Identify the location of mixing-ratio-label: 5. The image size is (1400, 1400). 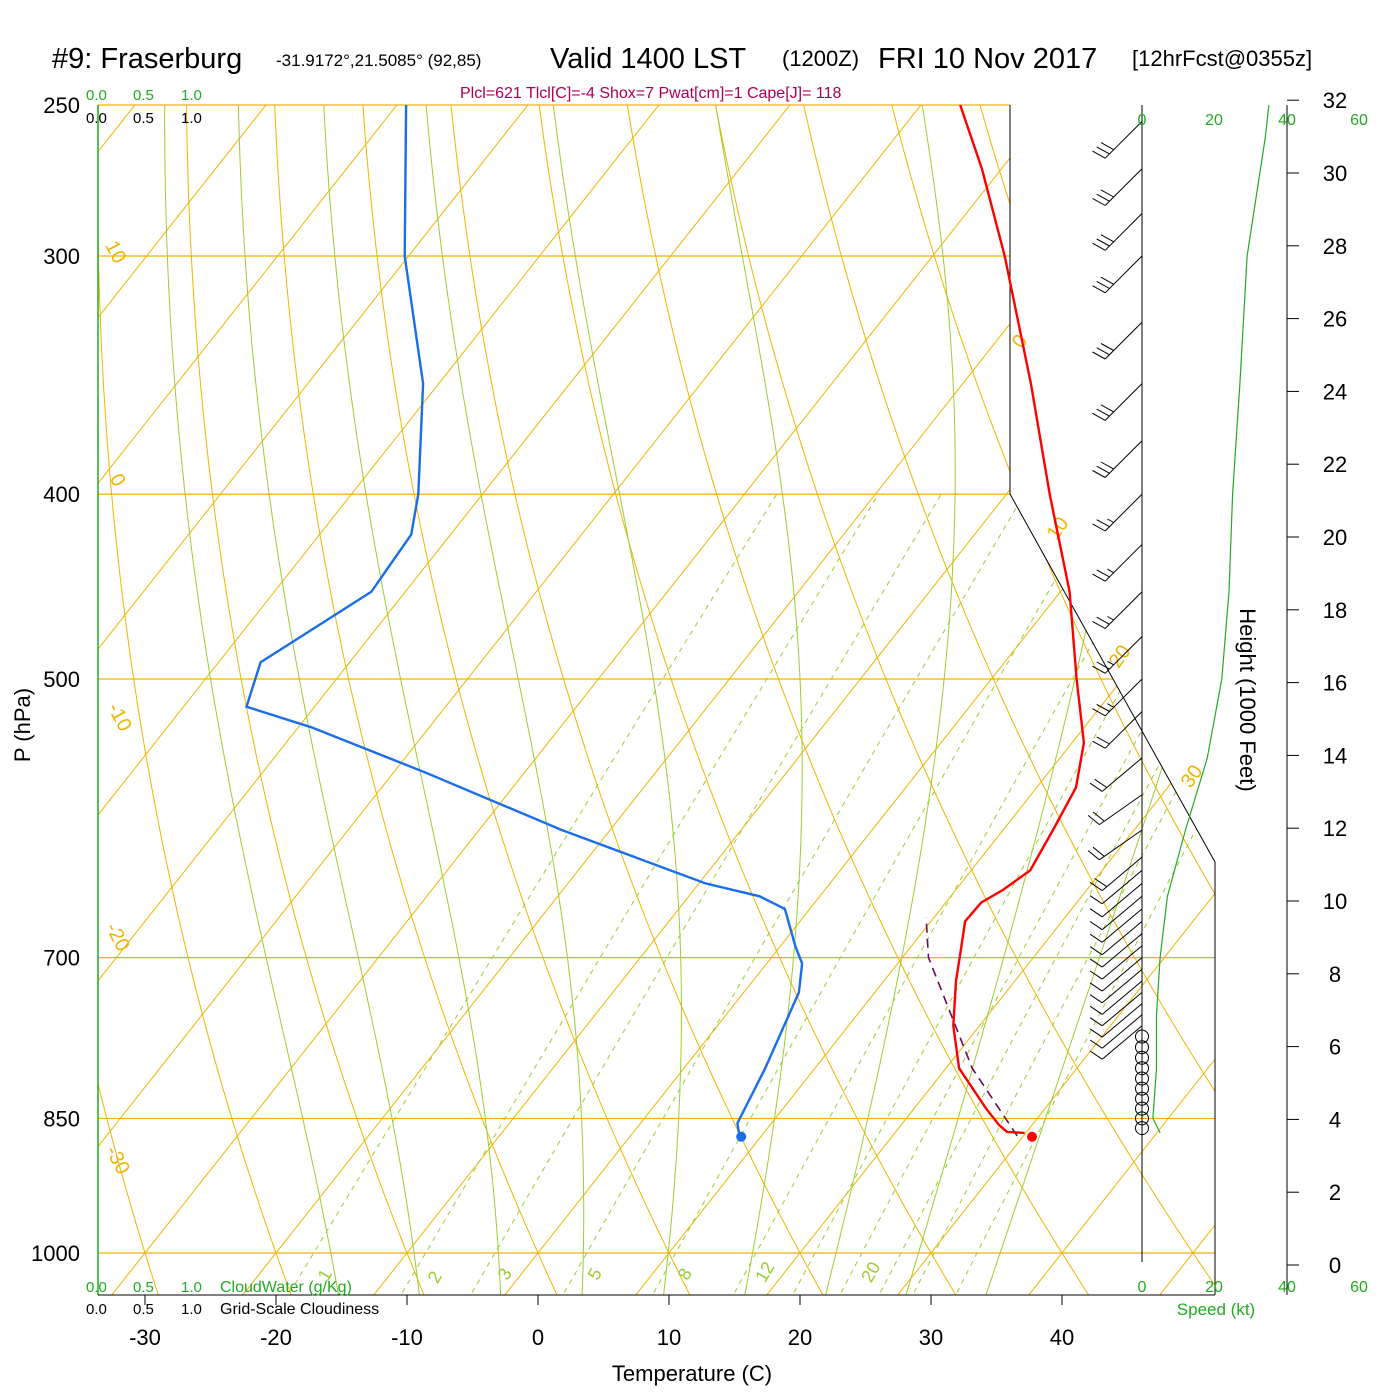
(595, 1274).